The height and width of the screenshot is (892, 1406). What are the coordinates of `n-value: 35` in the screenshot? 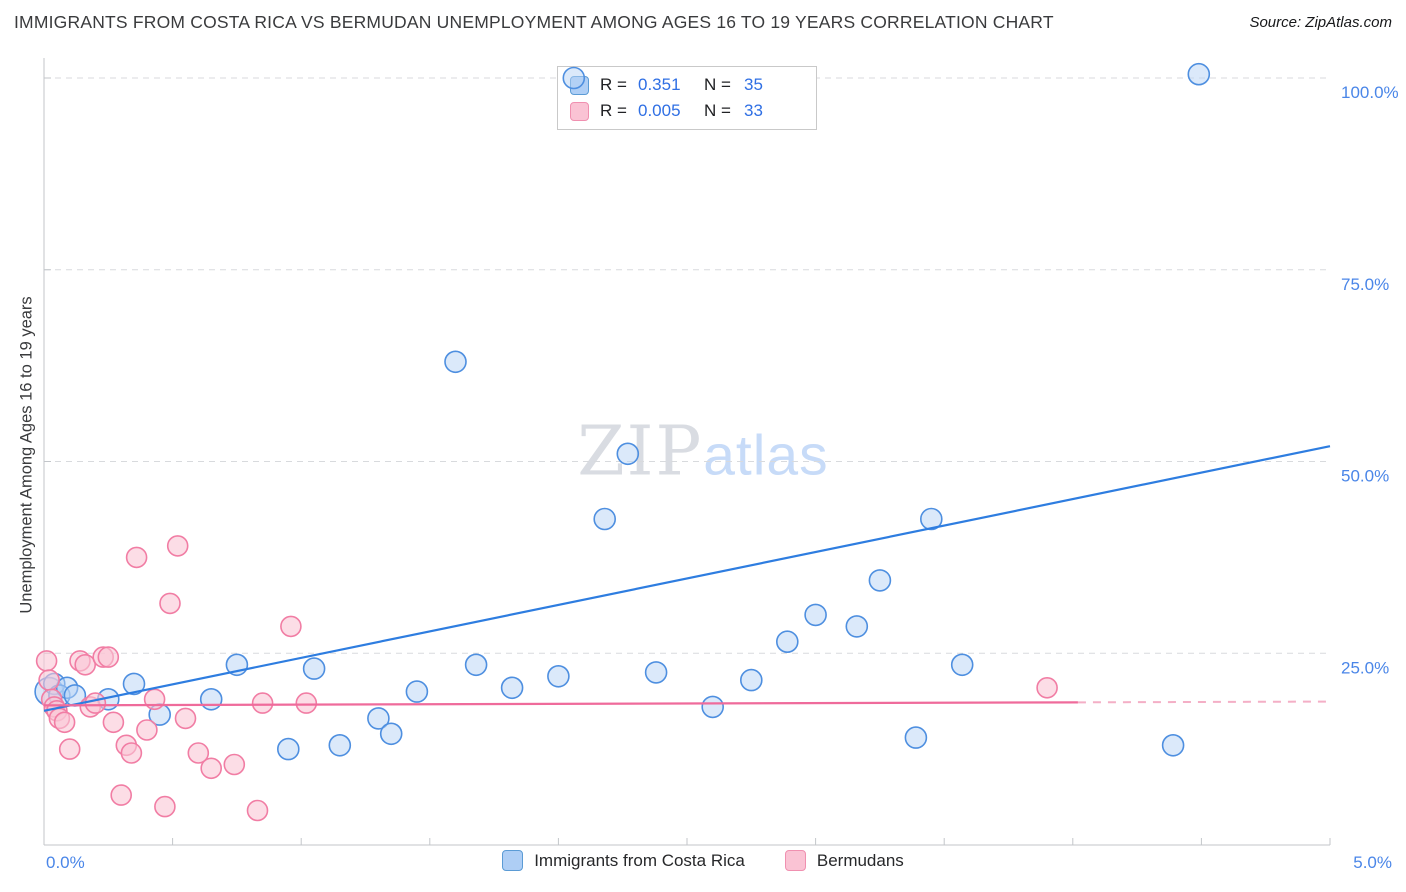 It's located at (753, 84).